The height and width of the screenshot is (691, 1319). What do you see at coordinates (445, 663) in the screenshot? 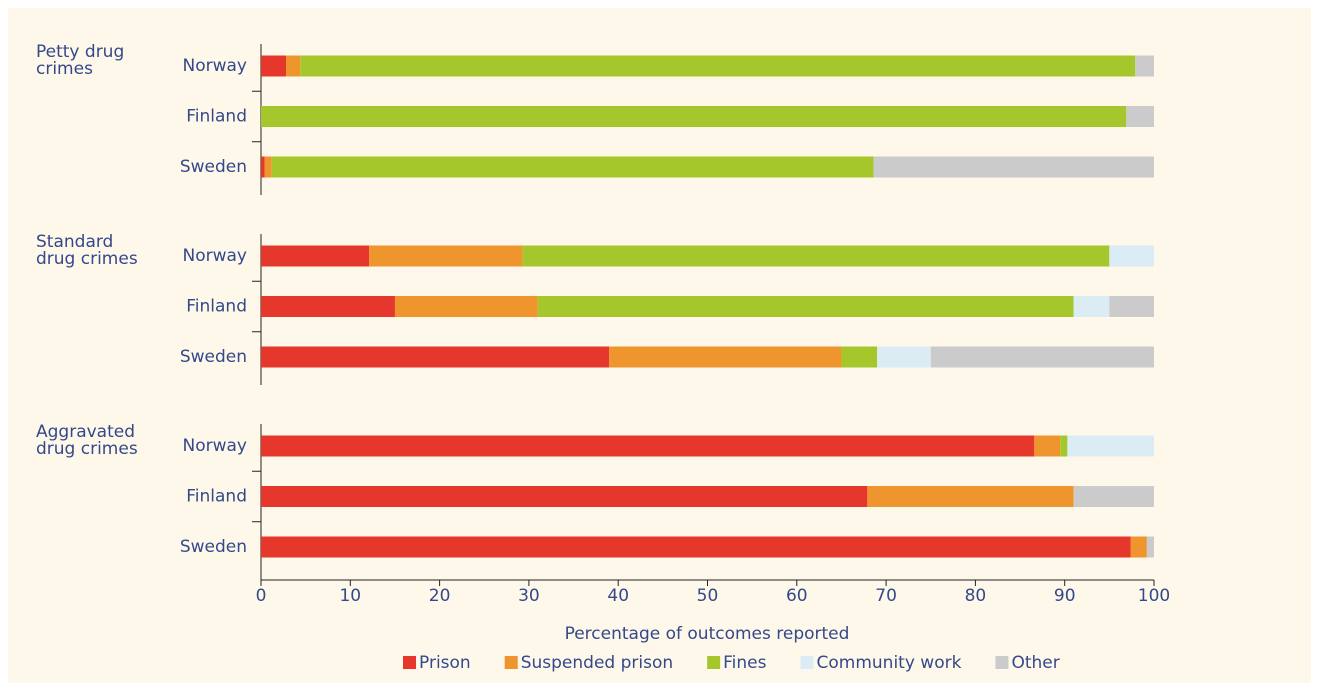
I see `legend-label: Prison` at bounding box center [445, 663].